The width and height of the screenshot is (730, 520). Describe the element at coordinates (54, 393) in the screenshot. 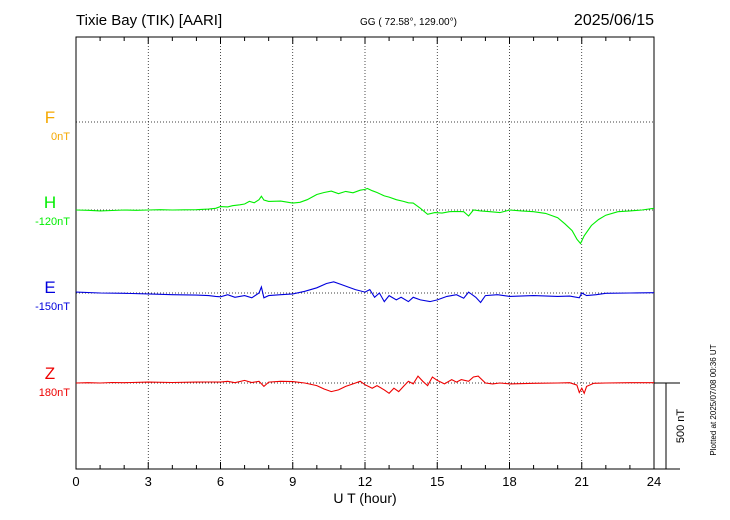

I see `channel-baseline-z: 180nT` at that location.